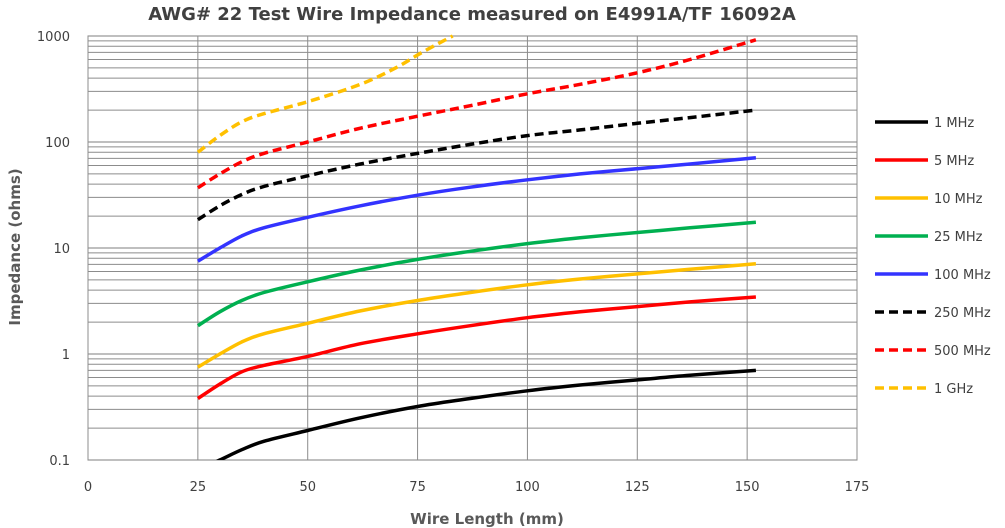  I want to click on x-tick-label: 0, so click(88, 487).